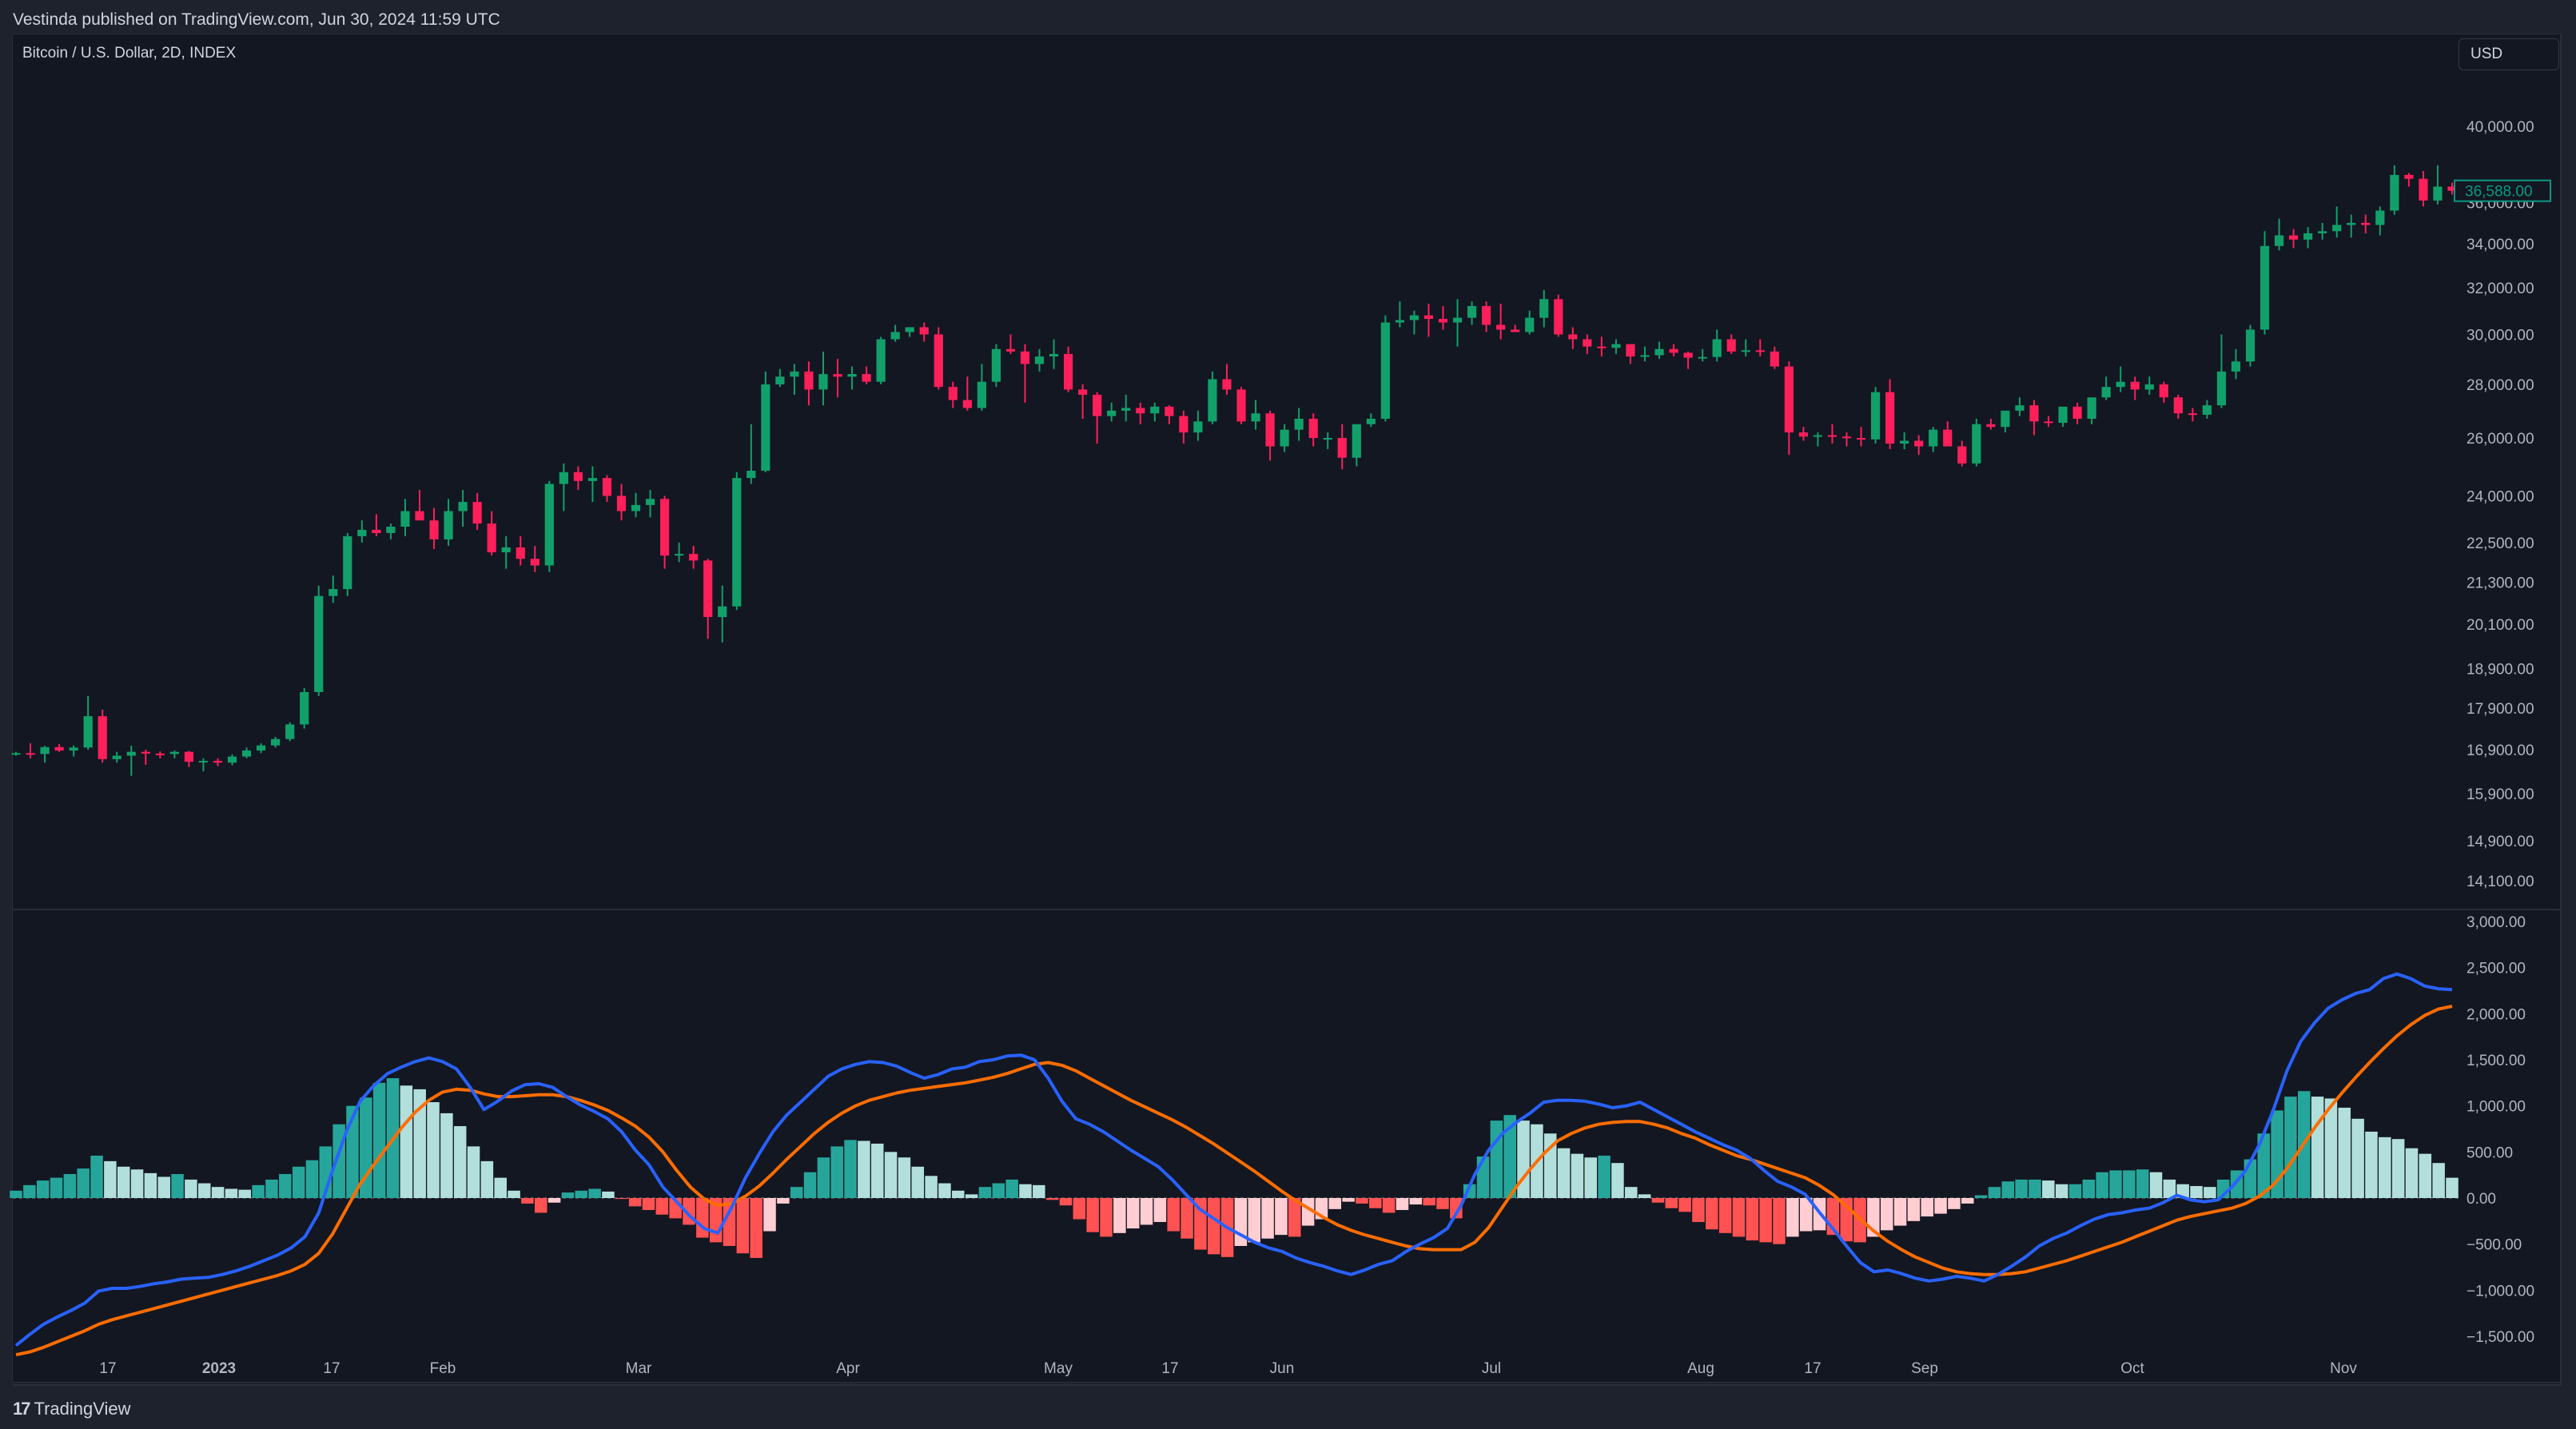  I want to click on time-tick-label: 17, so click(331, 1368).